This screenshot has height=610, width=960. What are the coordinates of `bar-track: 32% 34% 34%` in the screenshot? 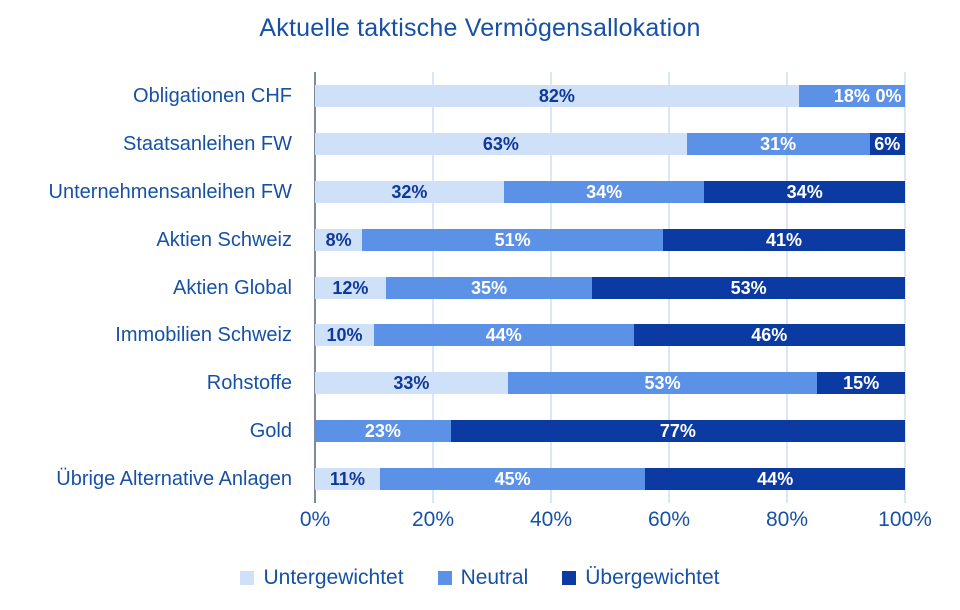 It's located at (610, 191).